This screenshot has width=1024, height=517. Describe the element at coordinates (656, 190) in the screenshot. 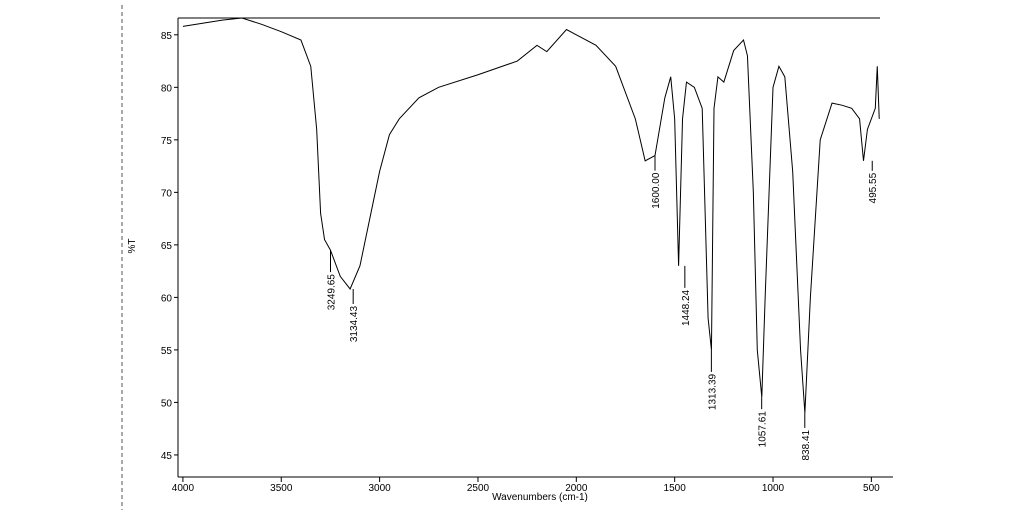

I see `peak-label: 1600.00` at that location.